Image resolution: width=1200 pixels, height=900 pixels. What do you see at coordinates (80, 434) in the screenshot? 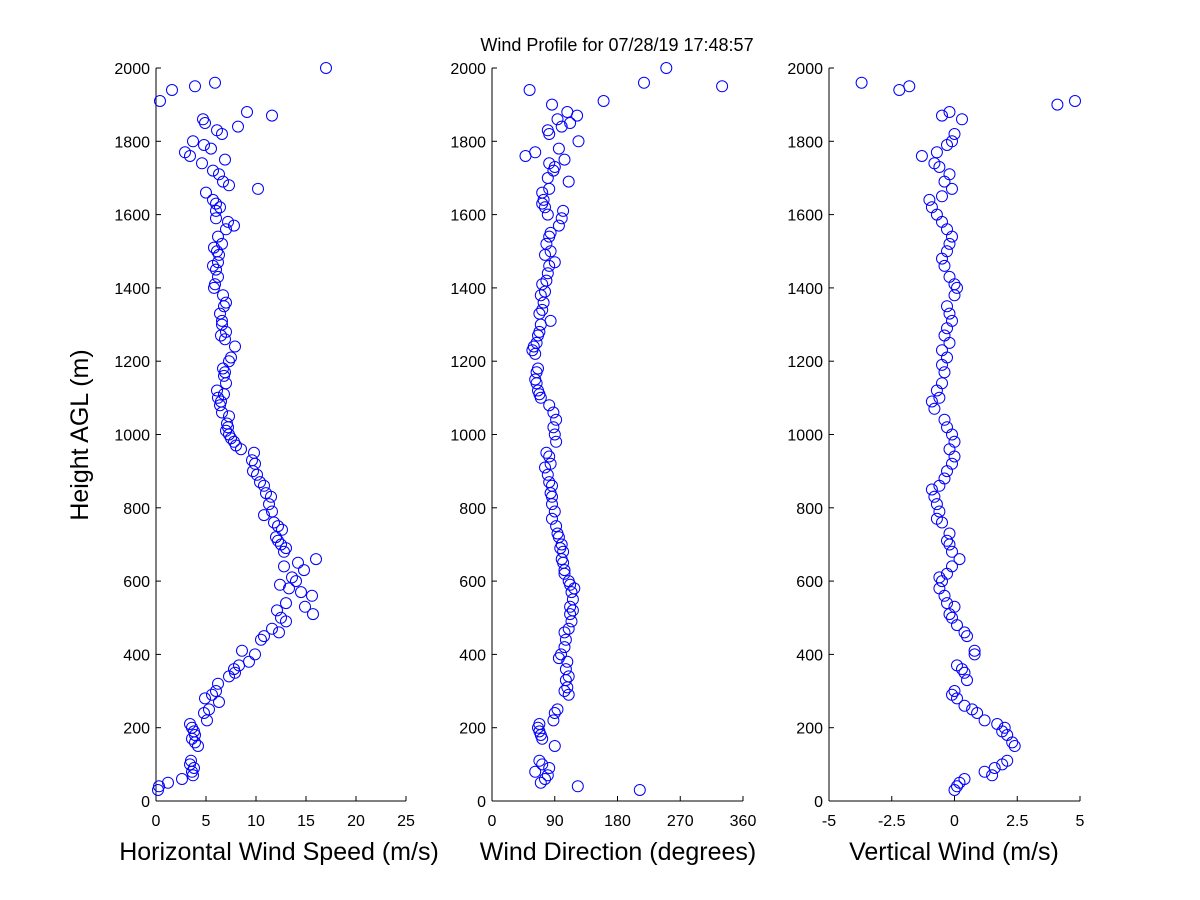
I see `y-axis-label: Height AGL (m)` at bounding box center [80, 434].